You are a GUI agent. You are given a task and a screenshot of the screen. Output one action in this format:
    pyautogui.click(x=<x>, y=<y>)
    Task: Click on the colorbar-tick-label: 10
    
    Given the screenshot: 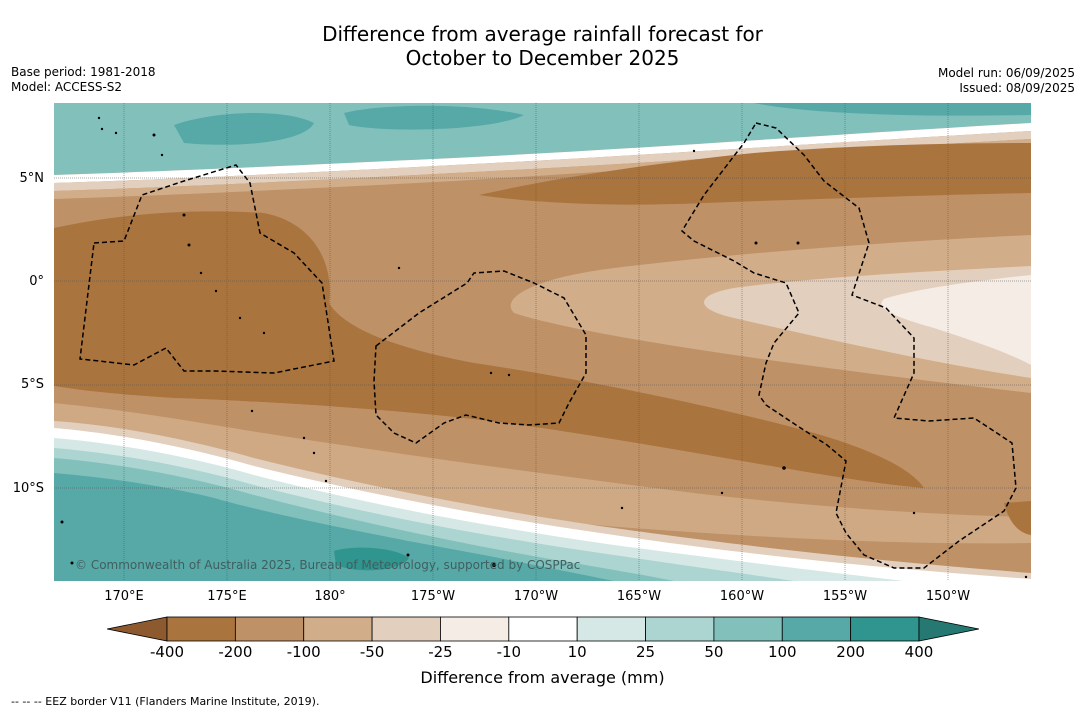 What is the action you would take?
    pyautogui.click(x=577, y=652)
    